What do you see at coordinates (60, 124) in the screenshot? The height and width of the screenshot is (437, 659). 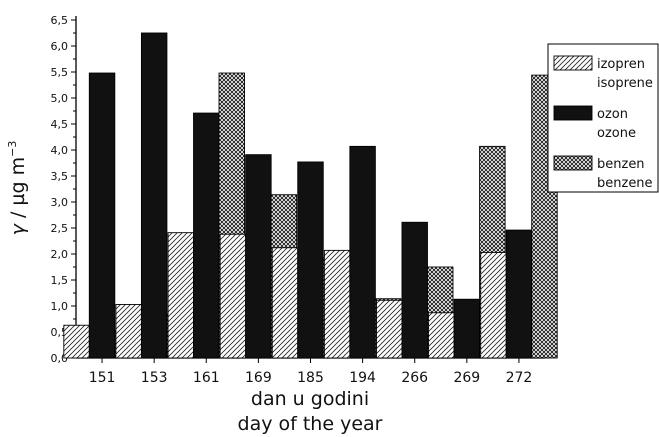 I see `y-tick-label: 4,5` at bounding box center [60, 124].